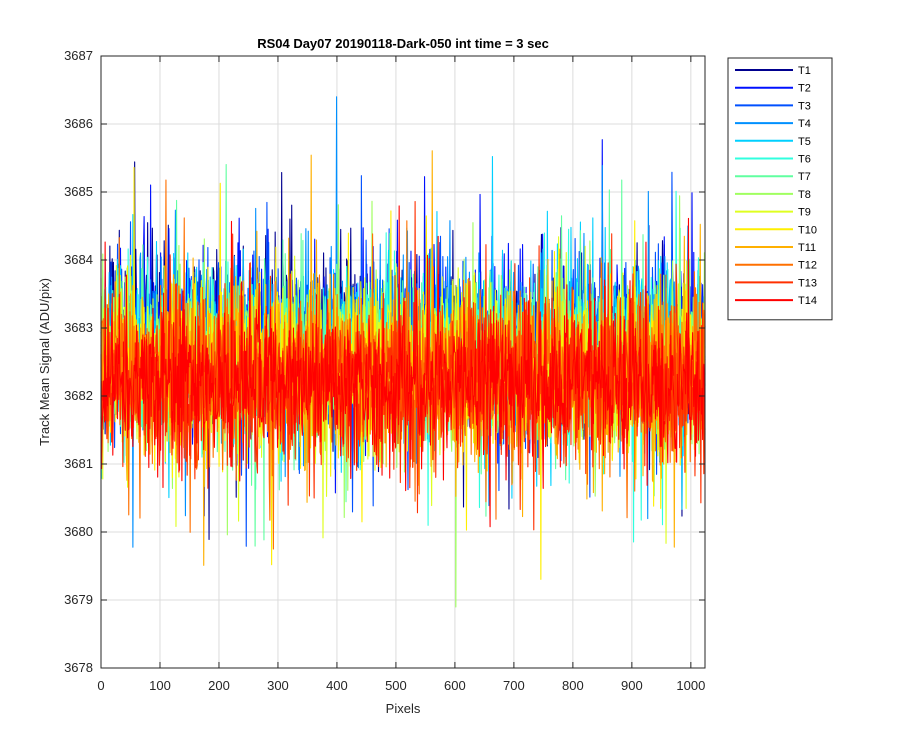 The image size is (900, 750). I want to click on x-tick-label: 700, so click(514, 685).